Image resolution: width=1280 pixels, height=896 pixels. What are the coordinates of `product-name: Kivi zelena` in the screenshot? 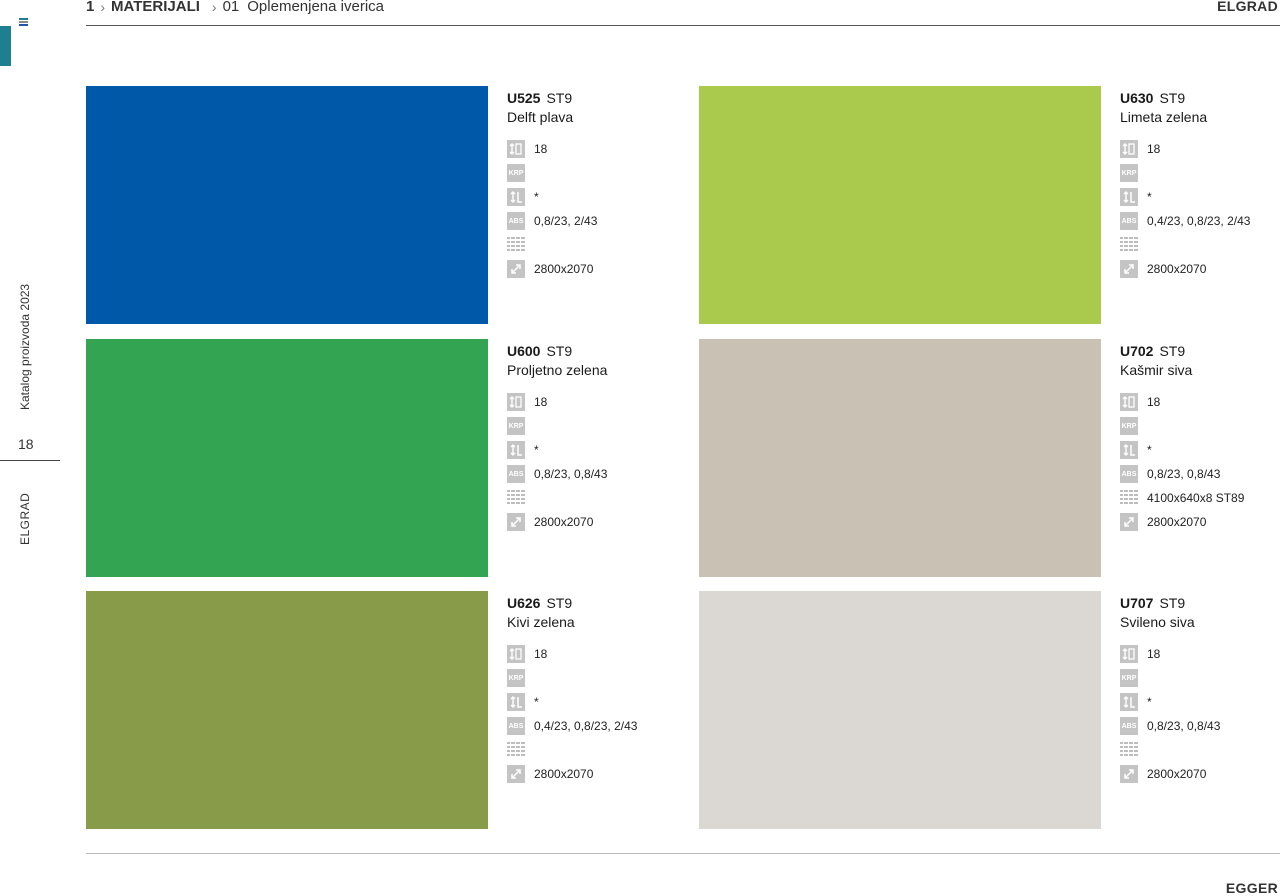 It's located at (541, 622).